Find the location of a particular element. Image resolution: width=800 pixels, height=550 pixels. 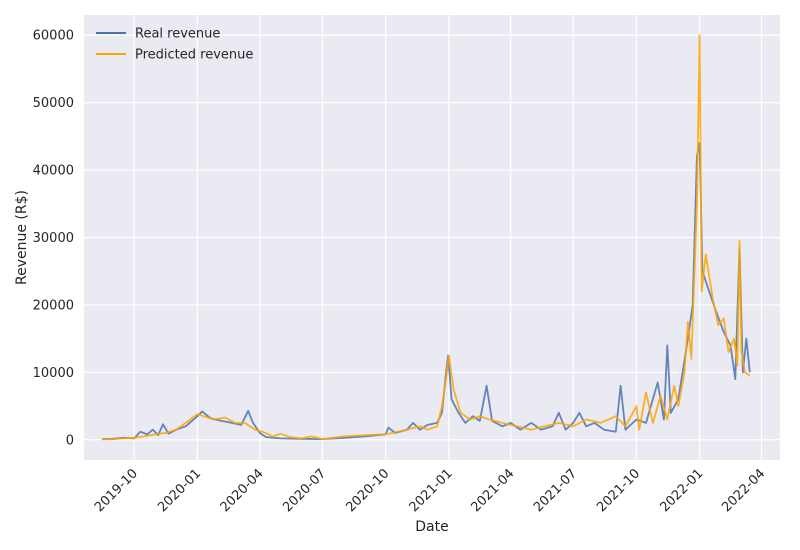

x-tick-label: 2022-04 is located at coordinates (743, 490).